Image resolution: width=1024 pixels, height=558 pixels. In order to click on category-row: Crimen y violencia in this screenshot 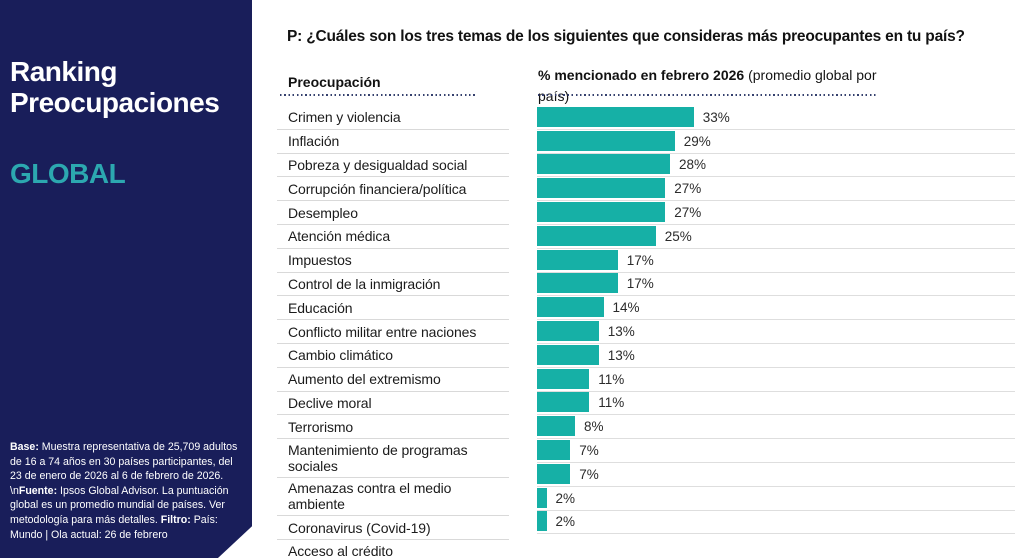, I will do `click(393, 118)`.